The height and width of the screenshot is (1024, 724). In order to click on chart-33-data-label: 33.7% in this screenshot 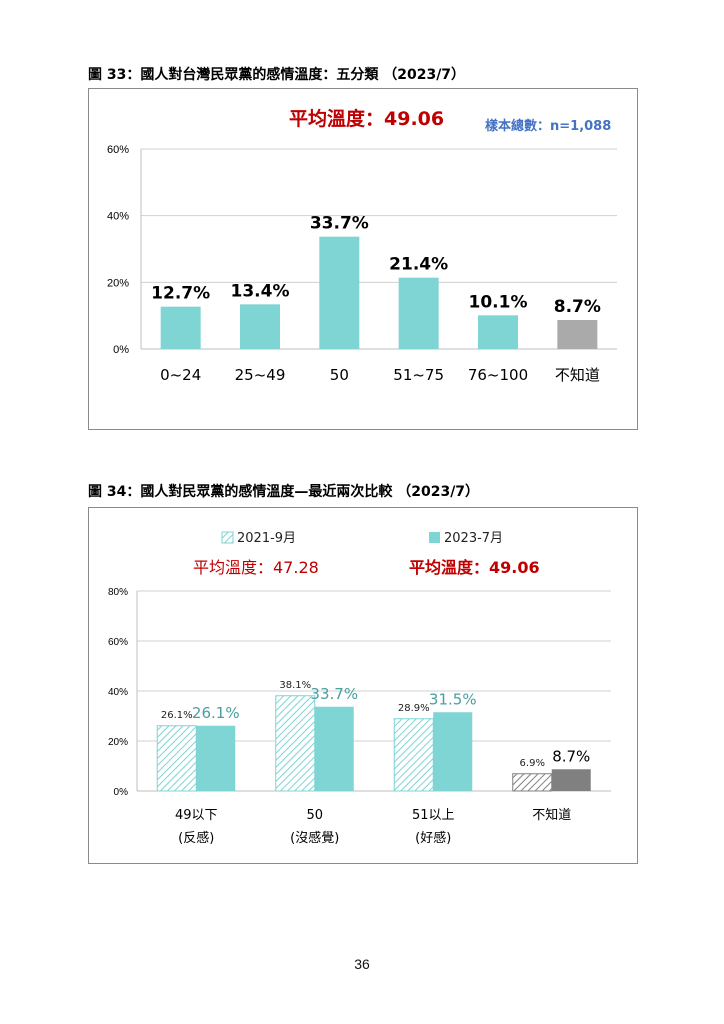, I will do `click(339, 224)`.